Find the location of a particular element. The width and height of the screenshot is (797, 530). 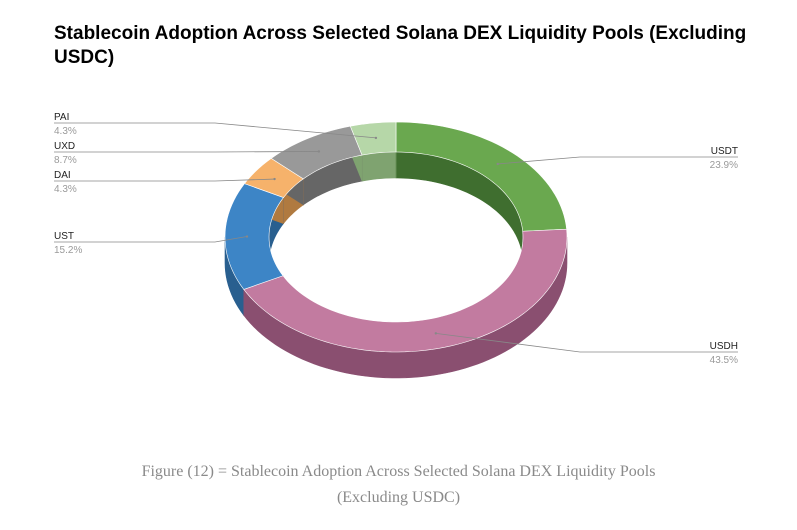

leader-uxd is located at coordinates (186, 152).